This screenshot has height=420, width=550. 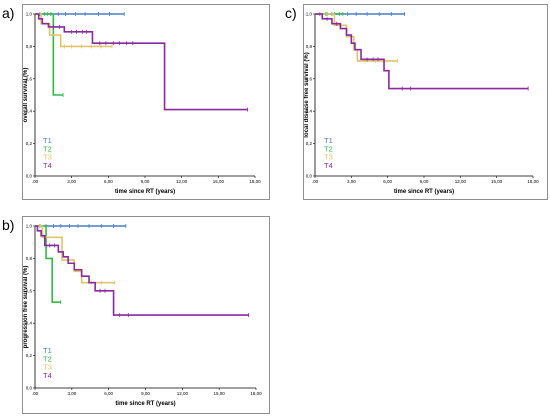 I want to click on y-axis-title: overall survival (%), so click(x=26, y=95).